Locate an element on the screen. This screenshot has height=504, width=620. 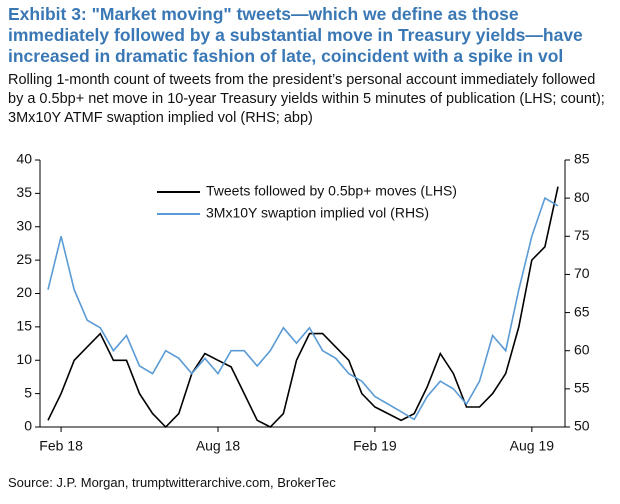
x-tick-label: Aug 19 is located at coordinates (532, 446).